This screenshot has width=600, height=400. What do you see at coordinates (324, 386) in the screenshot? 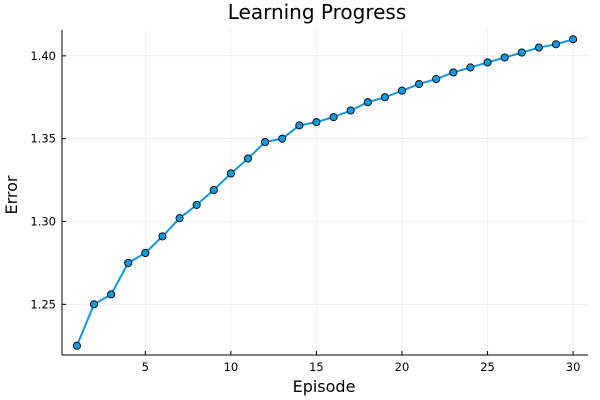
I see `x-axis-label: Episode` at bounding box center [324, 386].